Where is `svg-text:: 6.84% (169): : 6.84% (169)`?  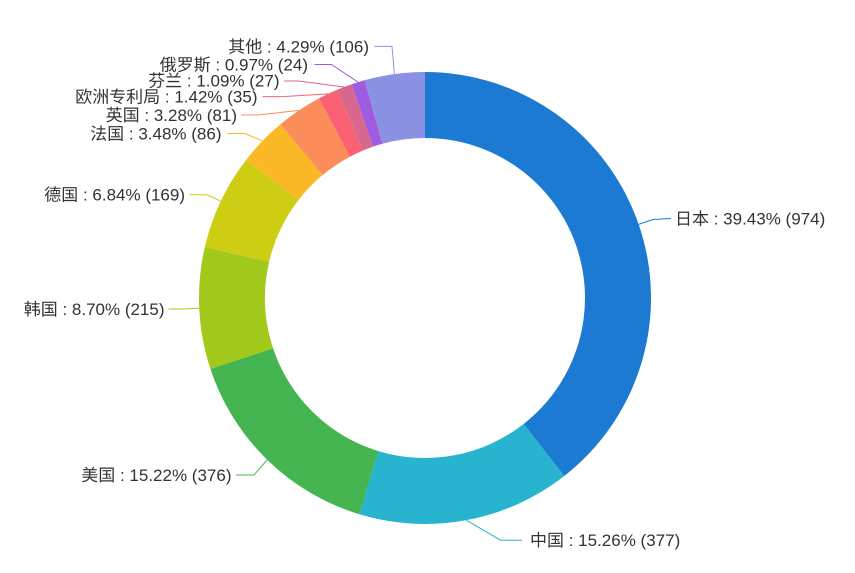 svg-text:: 6.84% (169): : 6.84% (169) is located at coordinates (131, 195).